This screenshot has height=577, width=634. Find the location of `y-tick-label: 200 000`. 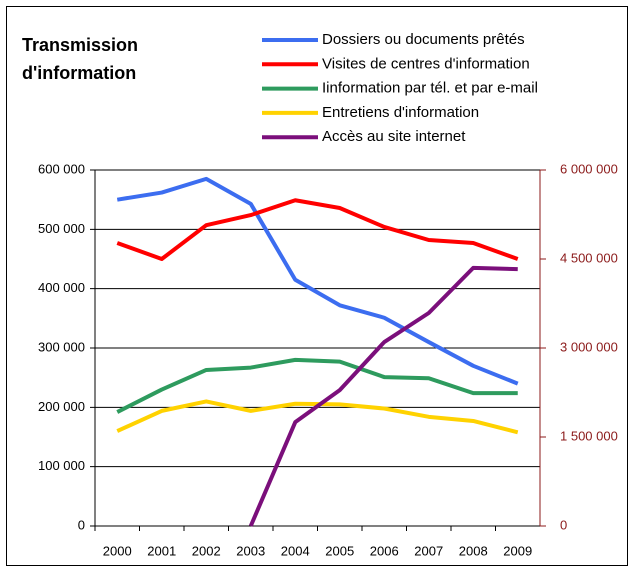

y-tick-label: 200 000 is located at coordinates (61, 406).